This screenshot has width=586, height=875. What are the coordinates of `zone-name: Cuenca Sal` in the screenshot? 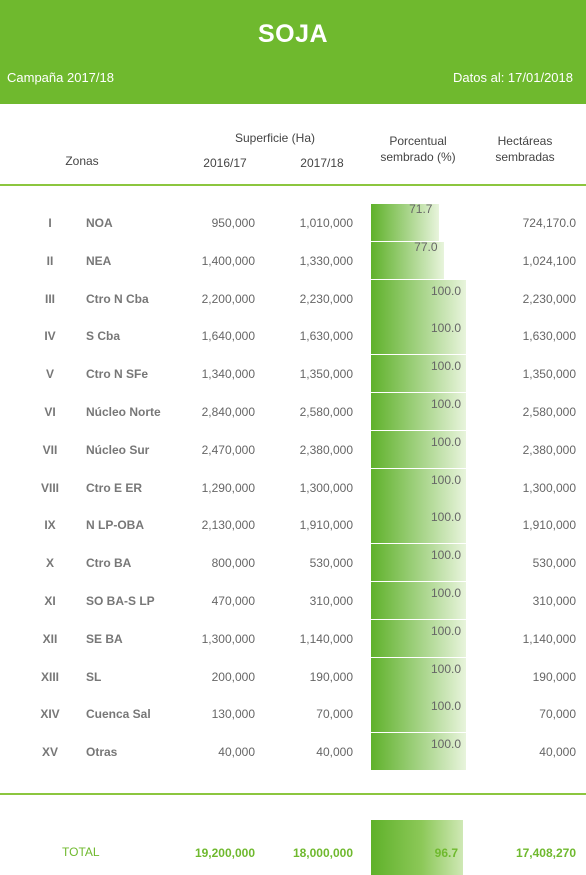 It's located at (118, 714).